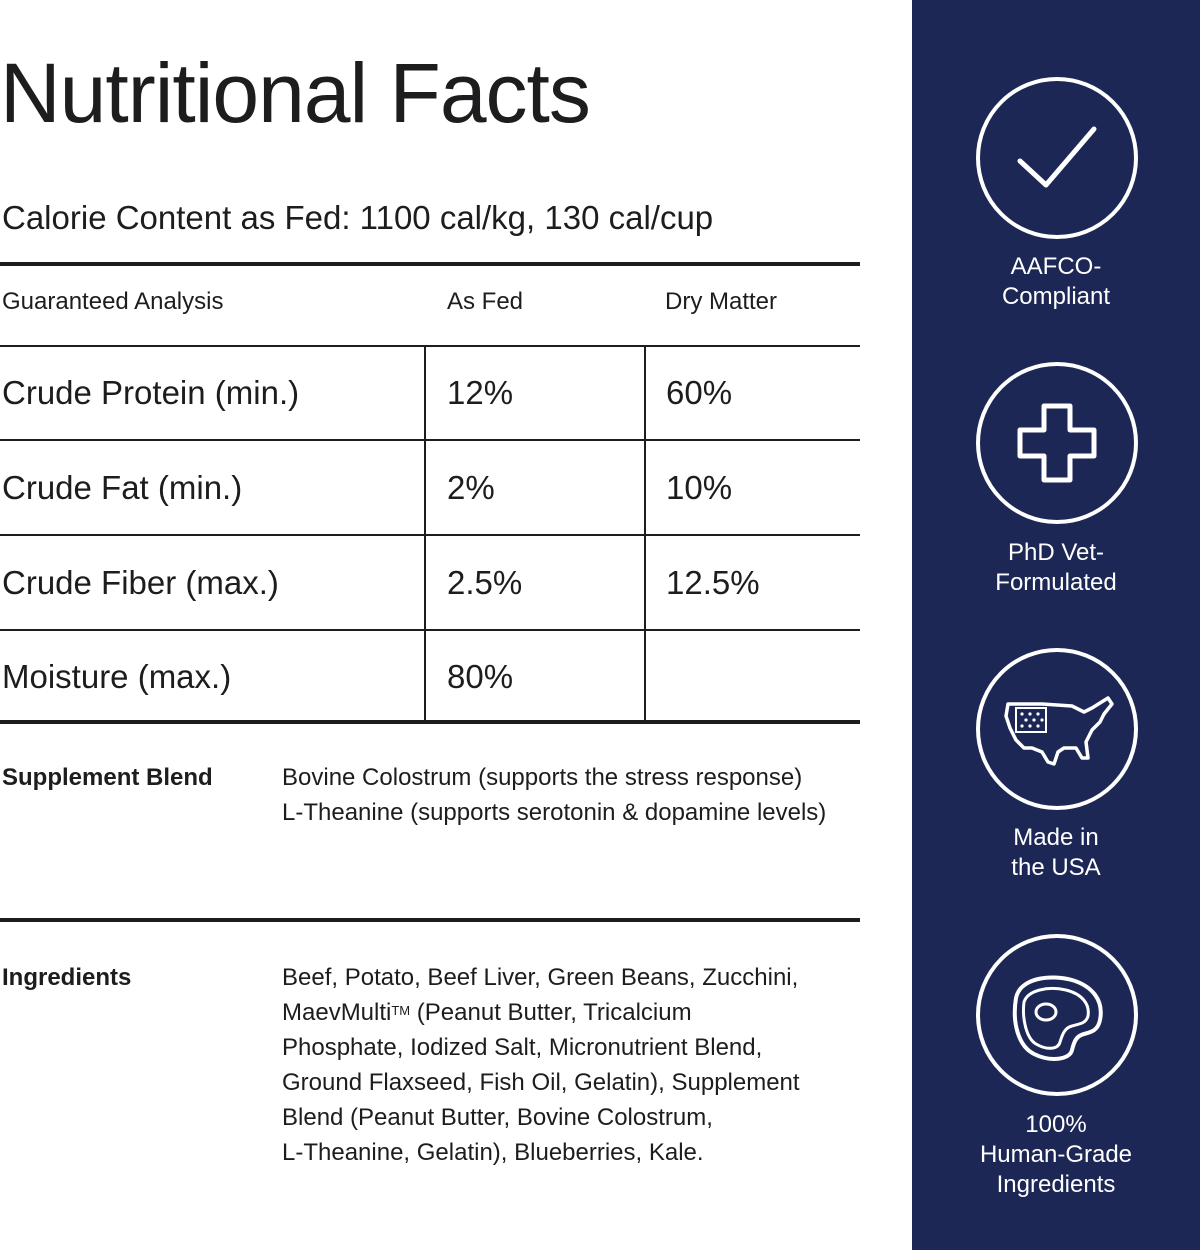  I want to click on badge-label-line: Ingredients, so click(1056, 1184).